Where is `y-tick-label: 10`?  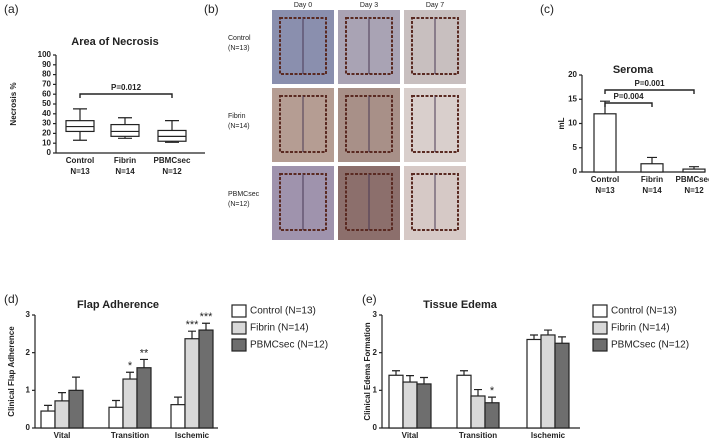
y-tick-label: 10 is located at coordinates (46, 142).